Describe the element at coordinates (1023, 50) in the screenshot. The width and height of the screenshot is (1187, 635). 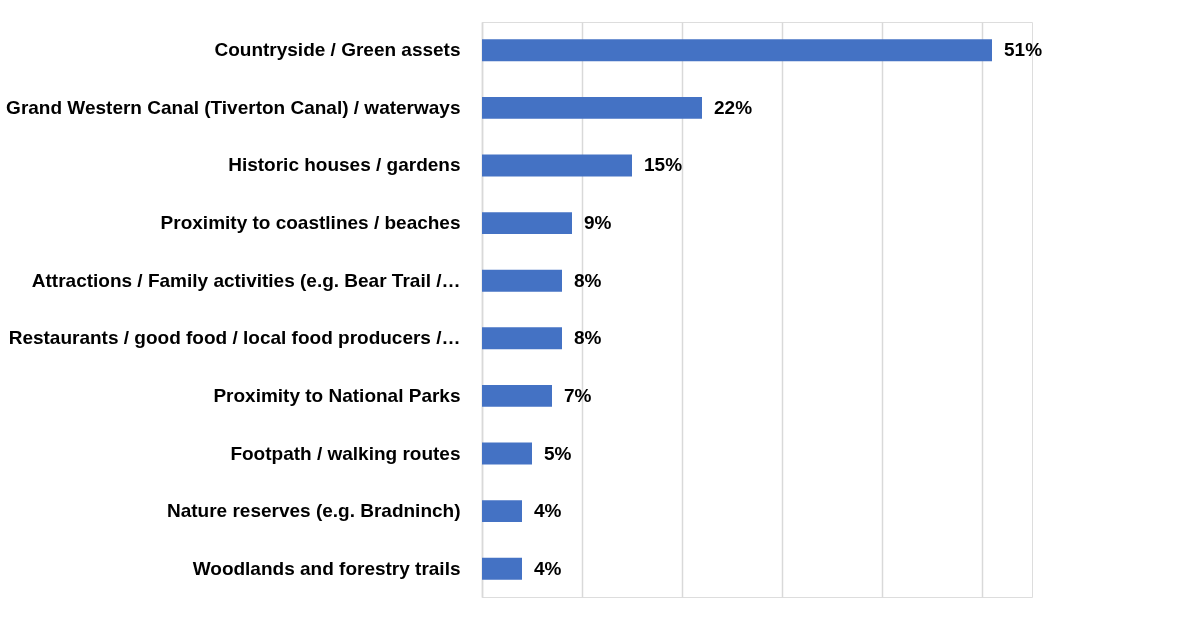
I see `data-label: 51%` at that location.